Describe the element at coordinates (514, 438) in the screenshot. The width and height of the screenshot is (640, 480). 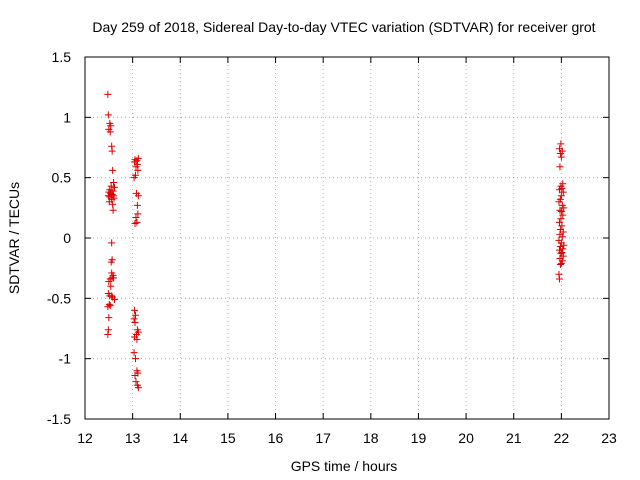
I see `x-tick-label: 21` at that location.